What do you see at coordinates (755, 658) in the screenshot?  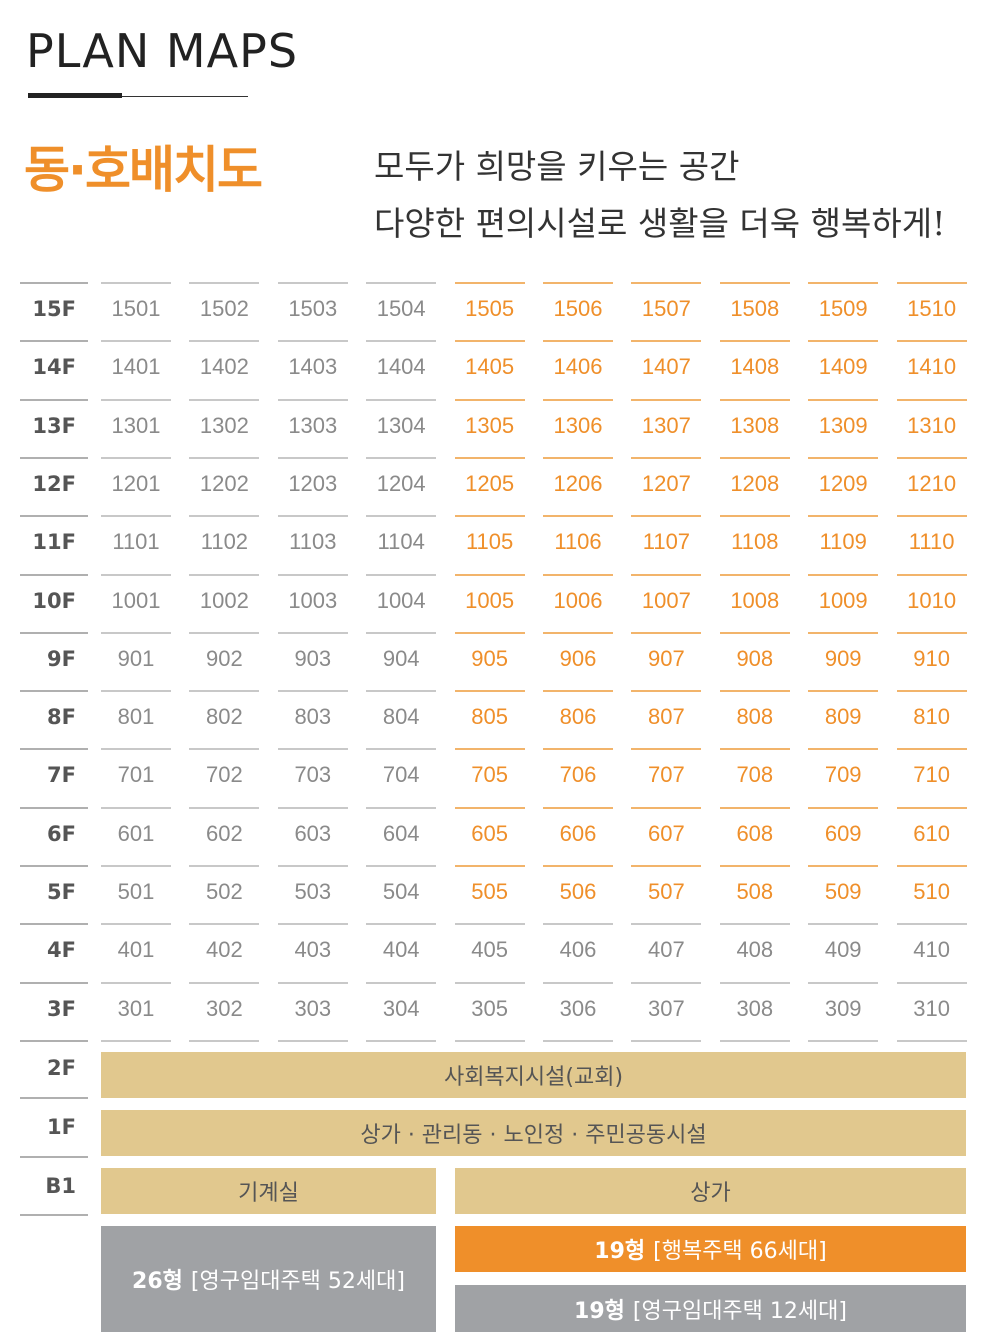 I see `unit-number: 908` at bounding box center [755, 658].